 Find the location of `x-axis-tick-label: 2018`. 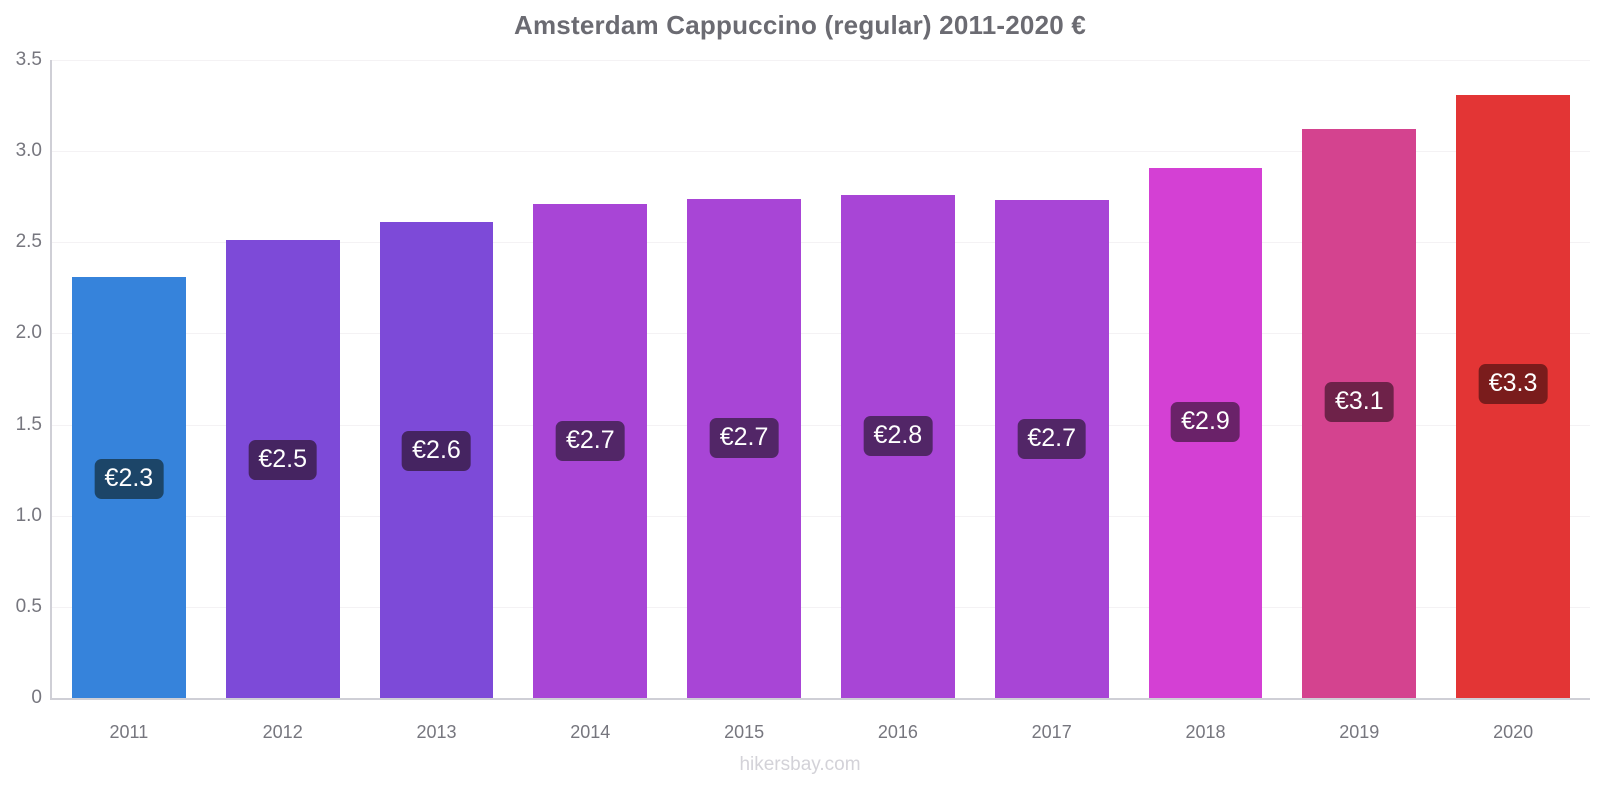

x-axis-tick-label: 2018 is located at coordinates (1205, 732).